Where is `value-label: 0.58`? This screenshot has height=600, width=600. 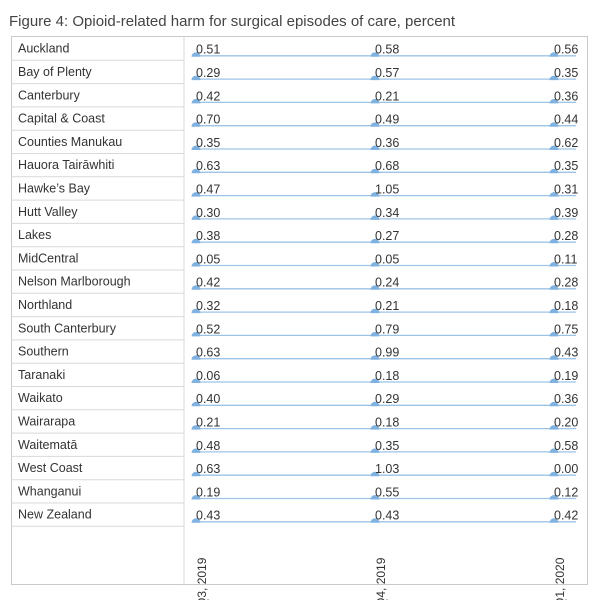
value-label: 0.58 is located at coordinates (566, 446).